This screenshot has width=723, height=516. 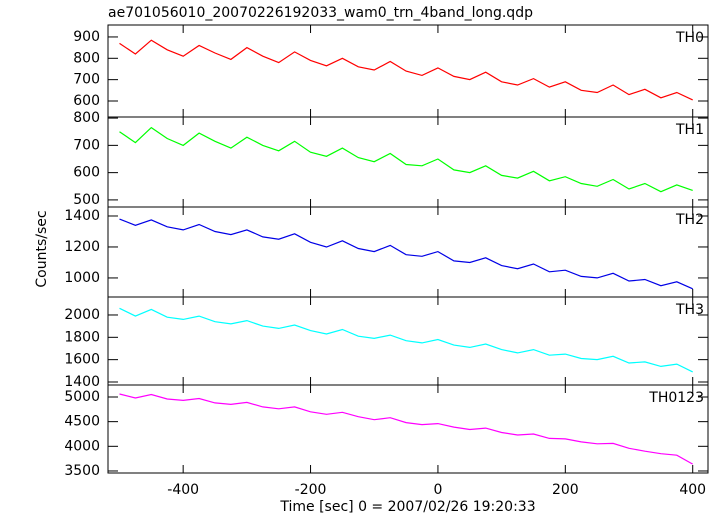 I want to click on x-tick-label: -200, so click(x=311, y=490).